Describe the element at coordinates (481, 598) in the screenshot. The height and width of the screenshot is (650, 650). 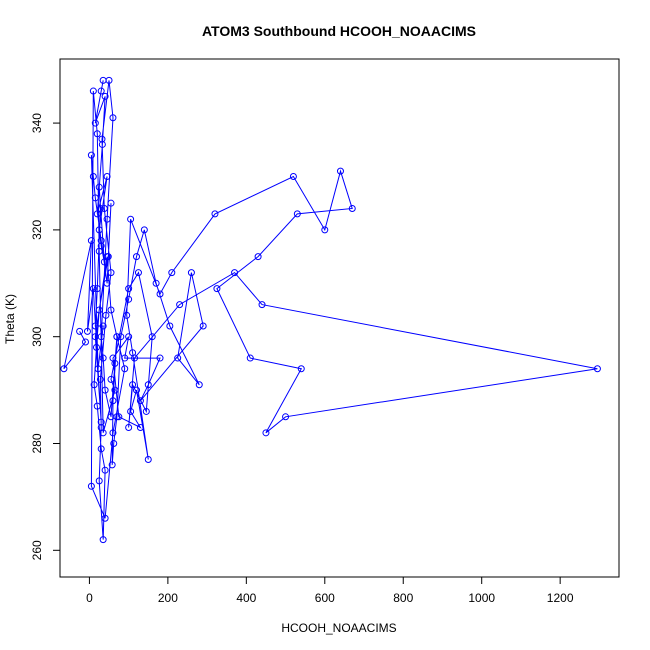
I see `x-tick-label: 1000` at that location.